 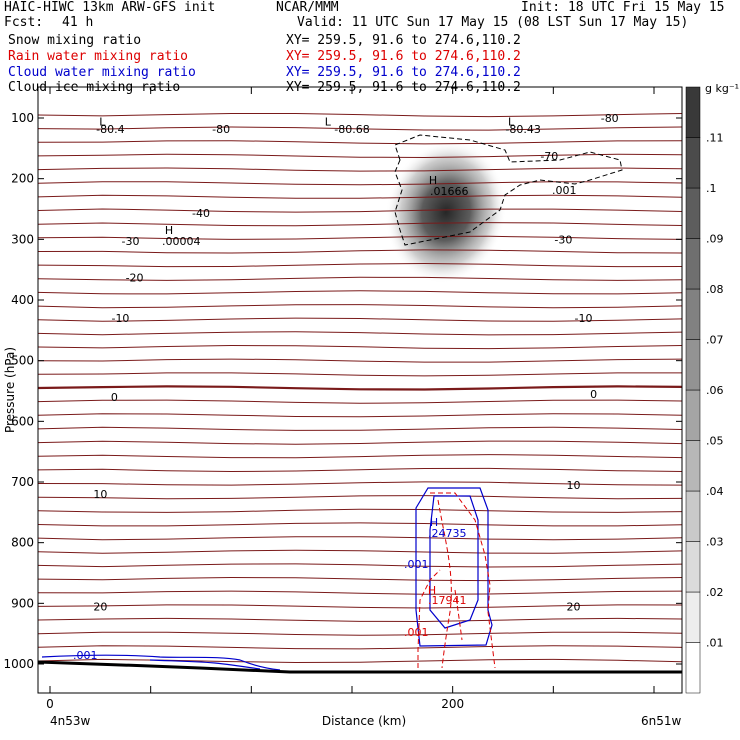 What do you see at coordinates (100, 494) in the screenshot?
I see `isotherm-label: 10` at bounding box center [100, 494].